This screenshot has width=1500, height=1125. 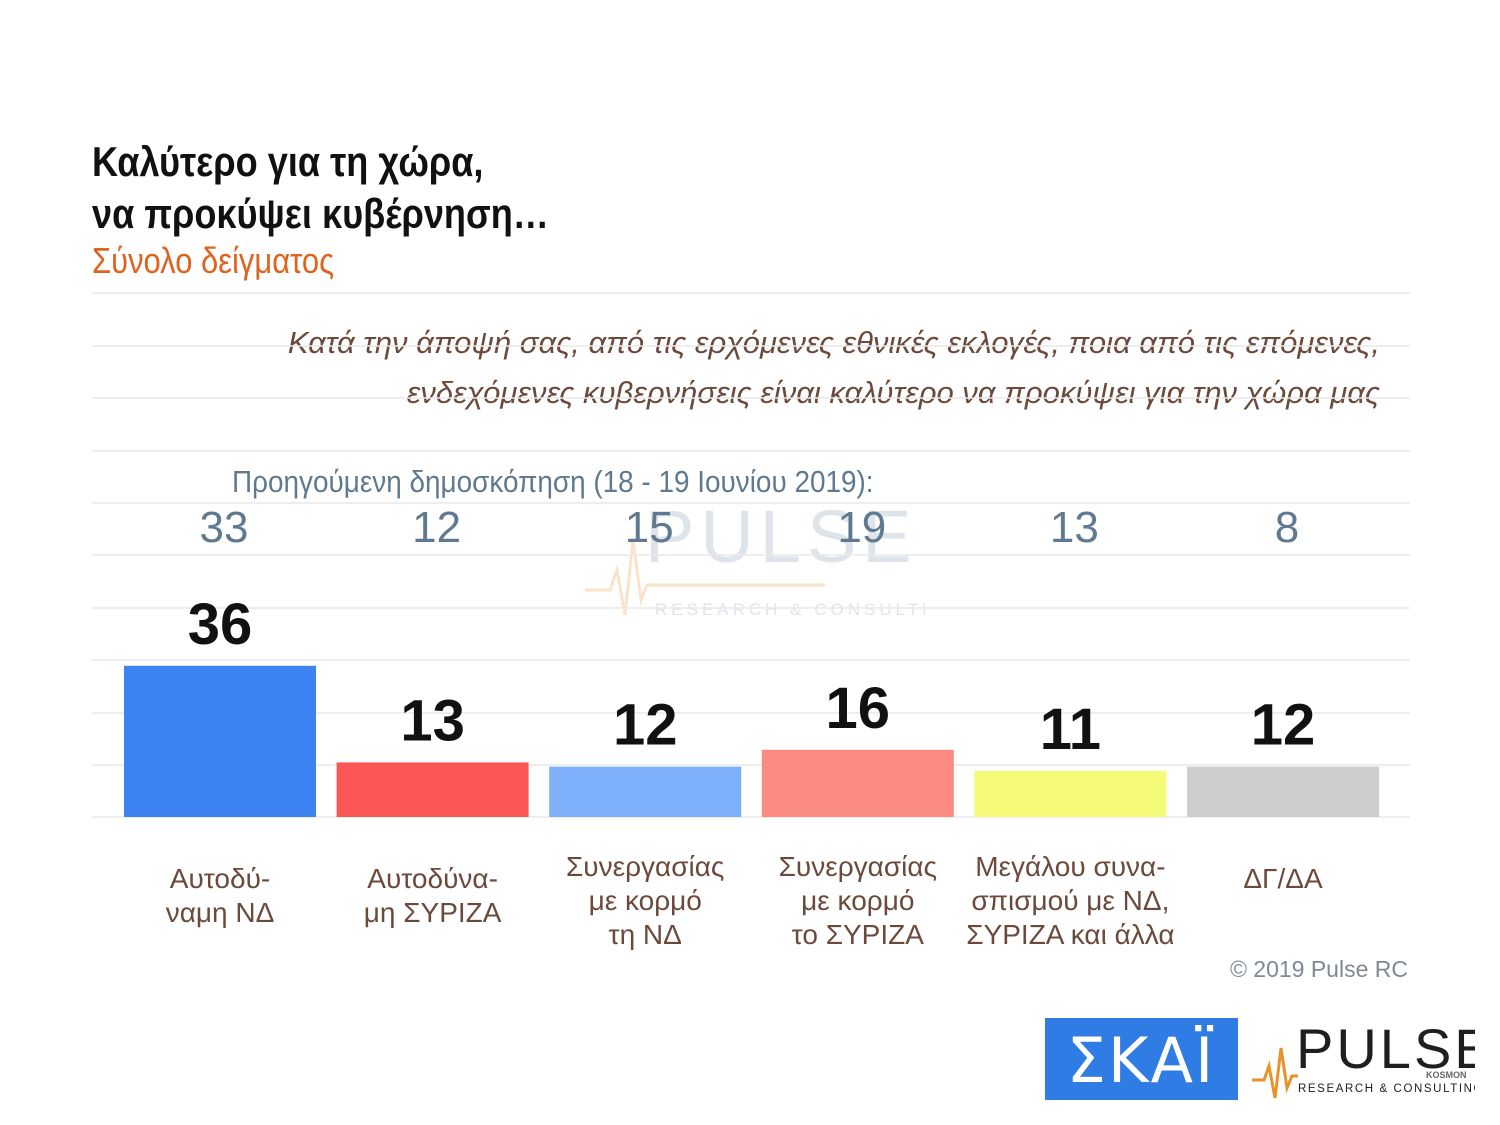 What do you see at coordinates (1446, 1075) in the screenshot?
I see `pulse-logo-tag: KOSMON` at bounding box center [1446, 1075].